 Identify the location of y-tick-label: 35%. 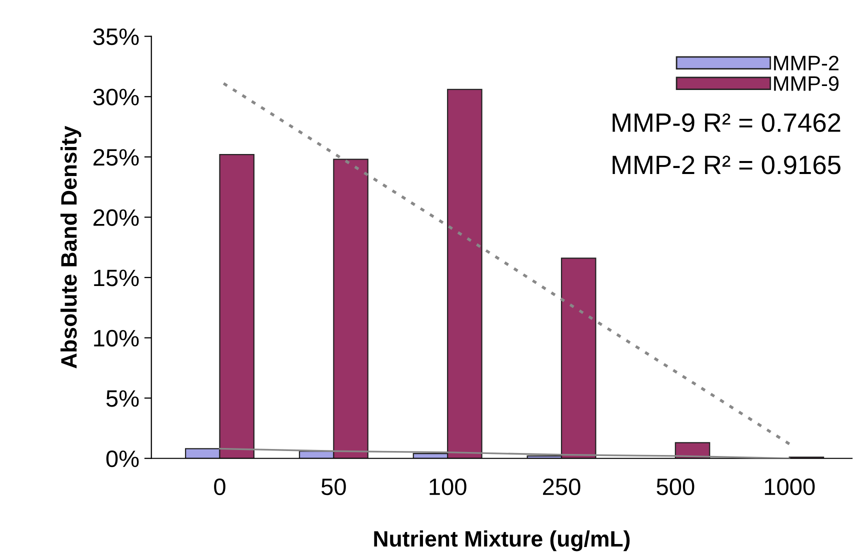
(116, 37).